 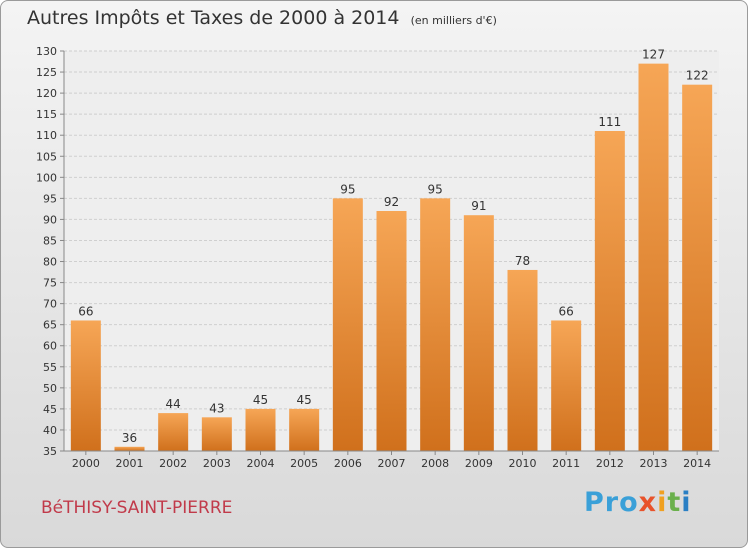 I want to click on y-tick-label: 55, so click(x=50, y=367).